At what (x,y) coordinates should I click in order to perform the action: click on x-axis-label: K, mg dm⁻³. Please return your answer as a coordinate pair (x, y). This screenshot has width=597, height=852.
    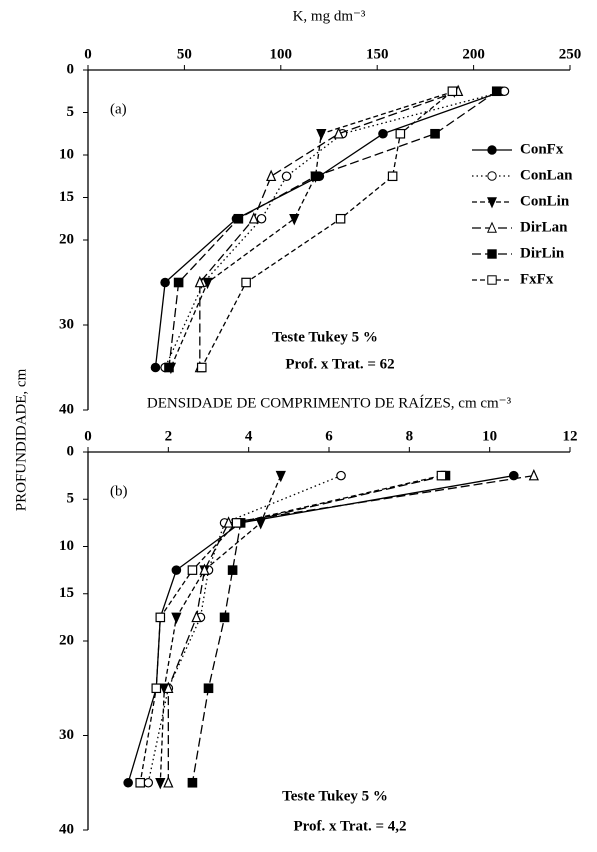
    Looking at the image, I should click on (329, 16).